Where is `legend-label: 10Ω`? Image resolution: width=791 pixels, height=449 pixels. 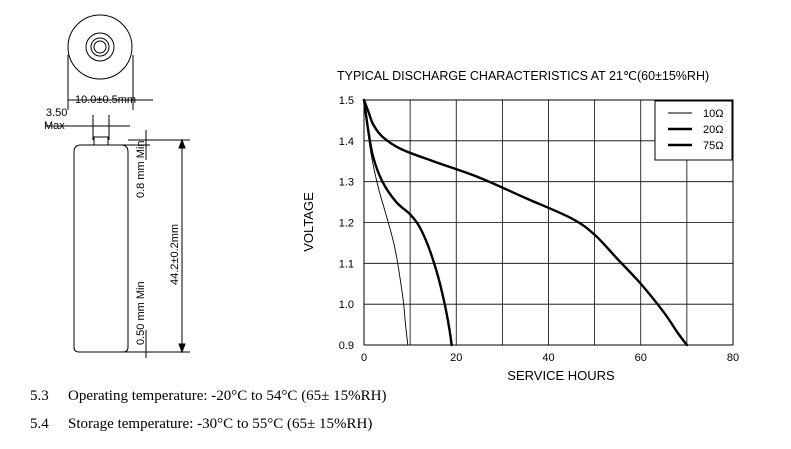 legend-label: 10Ω is located at coordinates (713, 114).